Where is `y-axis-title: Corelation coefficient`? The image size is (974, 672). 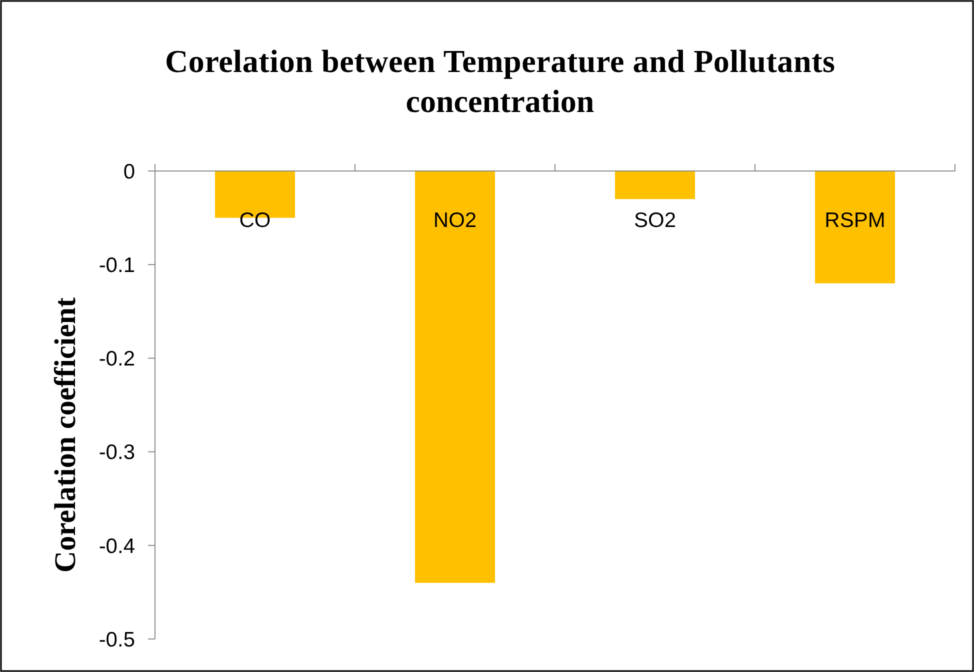 y-axis-title: Corelation coefficient is located at coordinates (65, 435).